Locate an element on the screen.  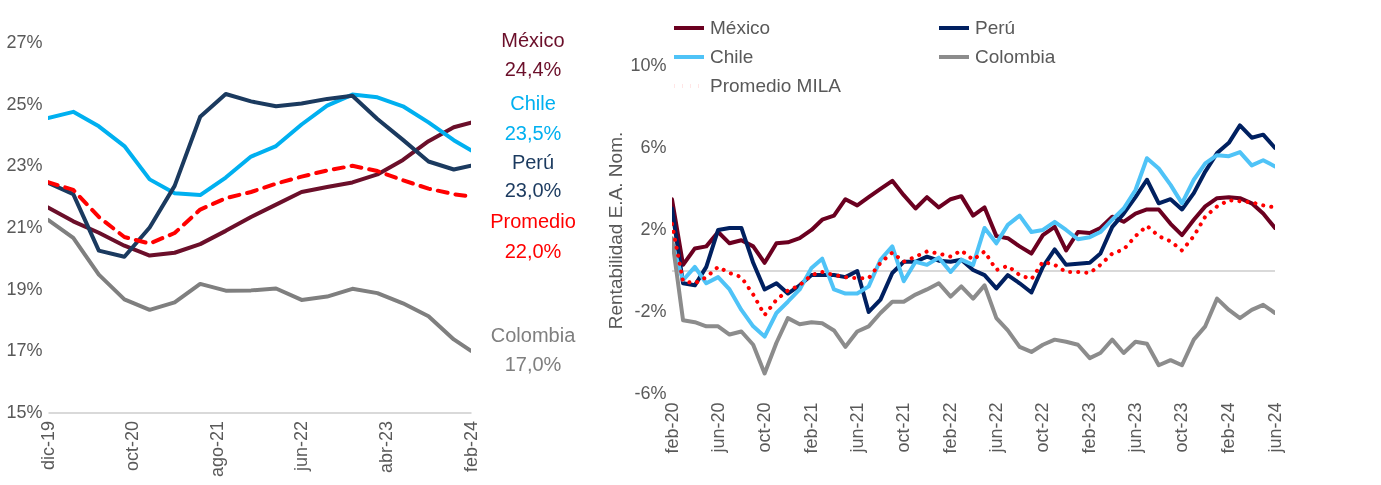
text: Perú is located at coordinates (533, 161).